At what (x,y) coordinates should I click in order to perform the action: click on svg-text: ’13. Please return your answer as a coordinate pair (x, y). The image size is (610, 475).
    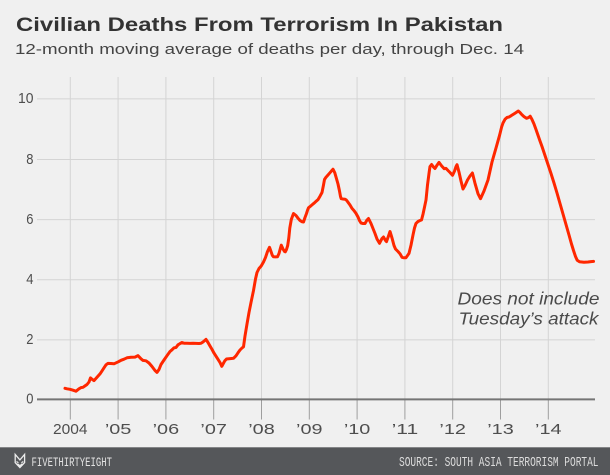
    Looking at the image, I should click on (500, 429).